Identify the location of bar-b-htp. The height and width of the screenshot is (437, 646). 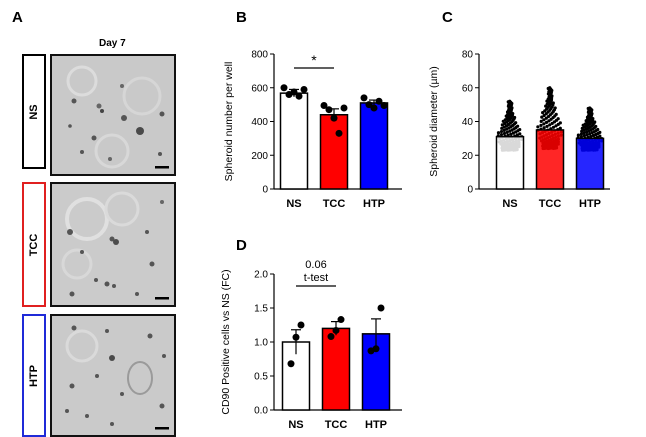
(374, 146).